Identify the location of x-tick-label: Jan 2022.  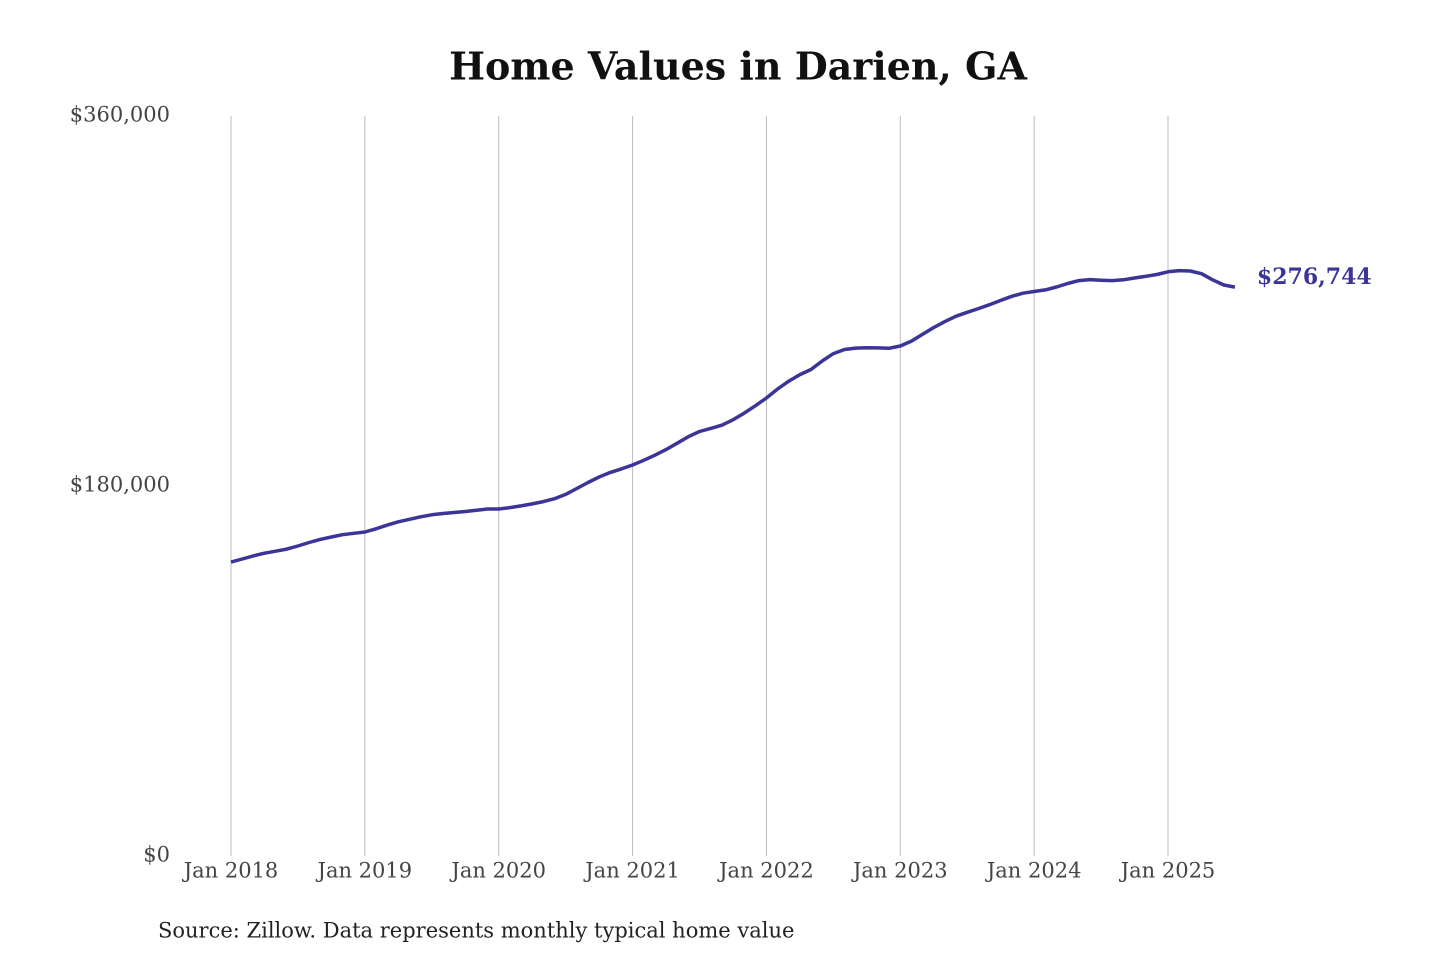
(765, 871).